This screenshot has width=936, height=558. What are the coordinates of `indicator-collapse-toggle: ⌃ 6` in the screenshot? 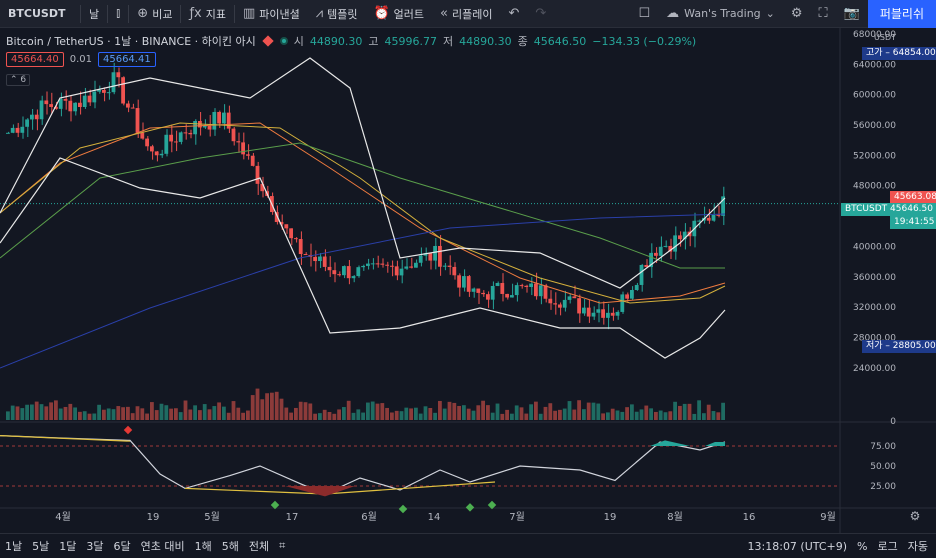 It's located at (18, 80).